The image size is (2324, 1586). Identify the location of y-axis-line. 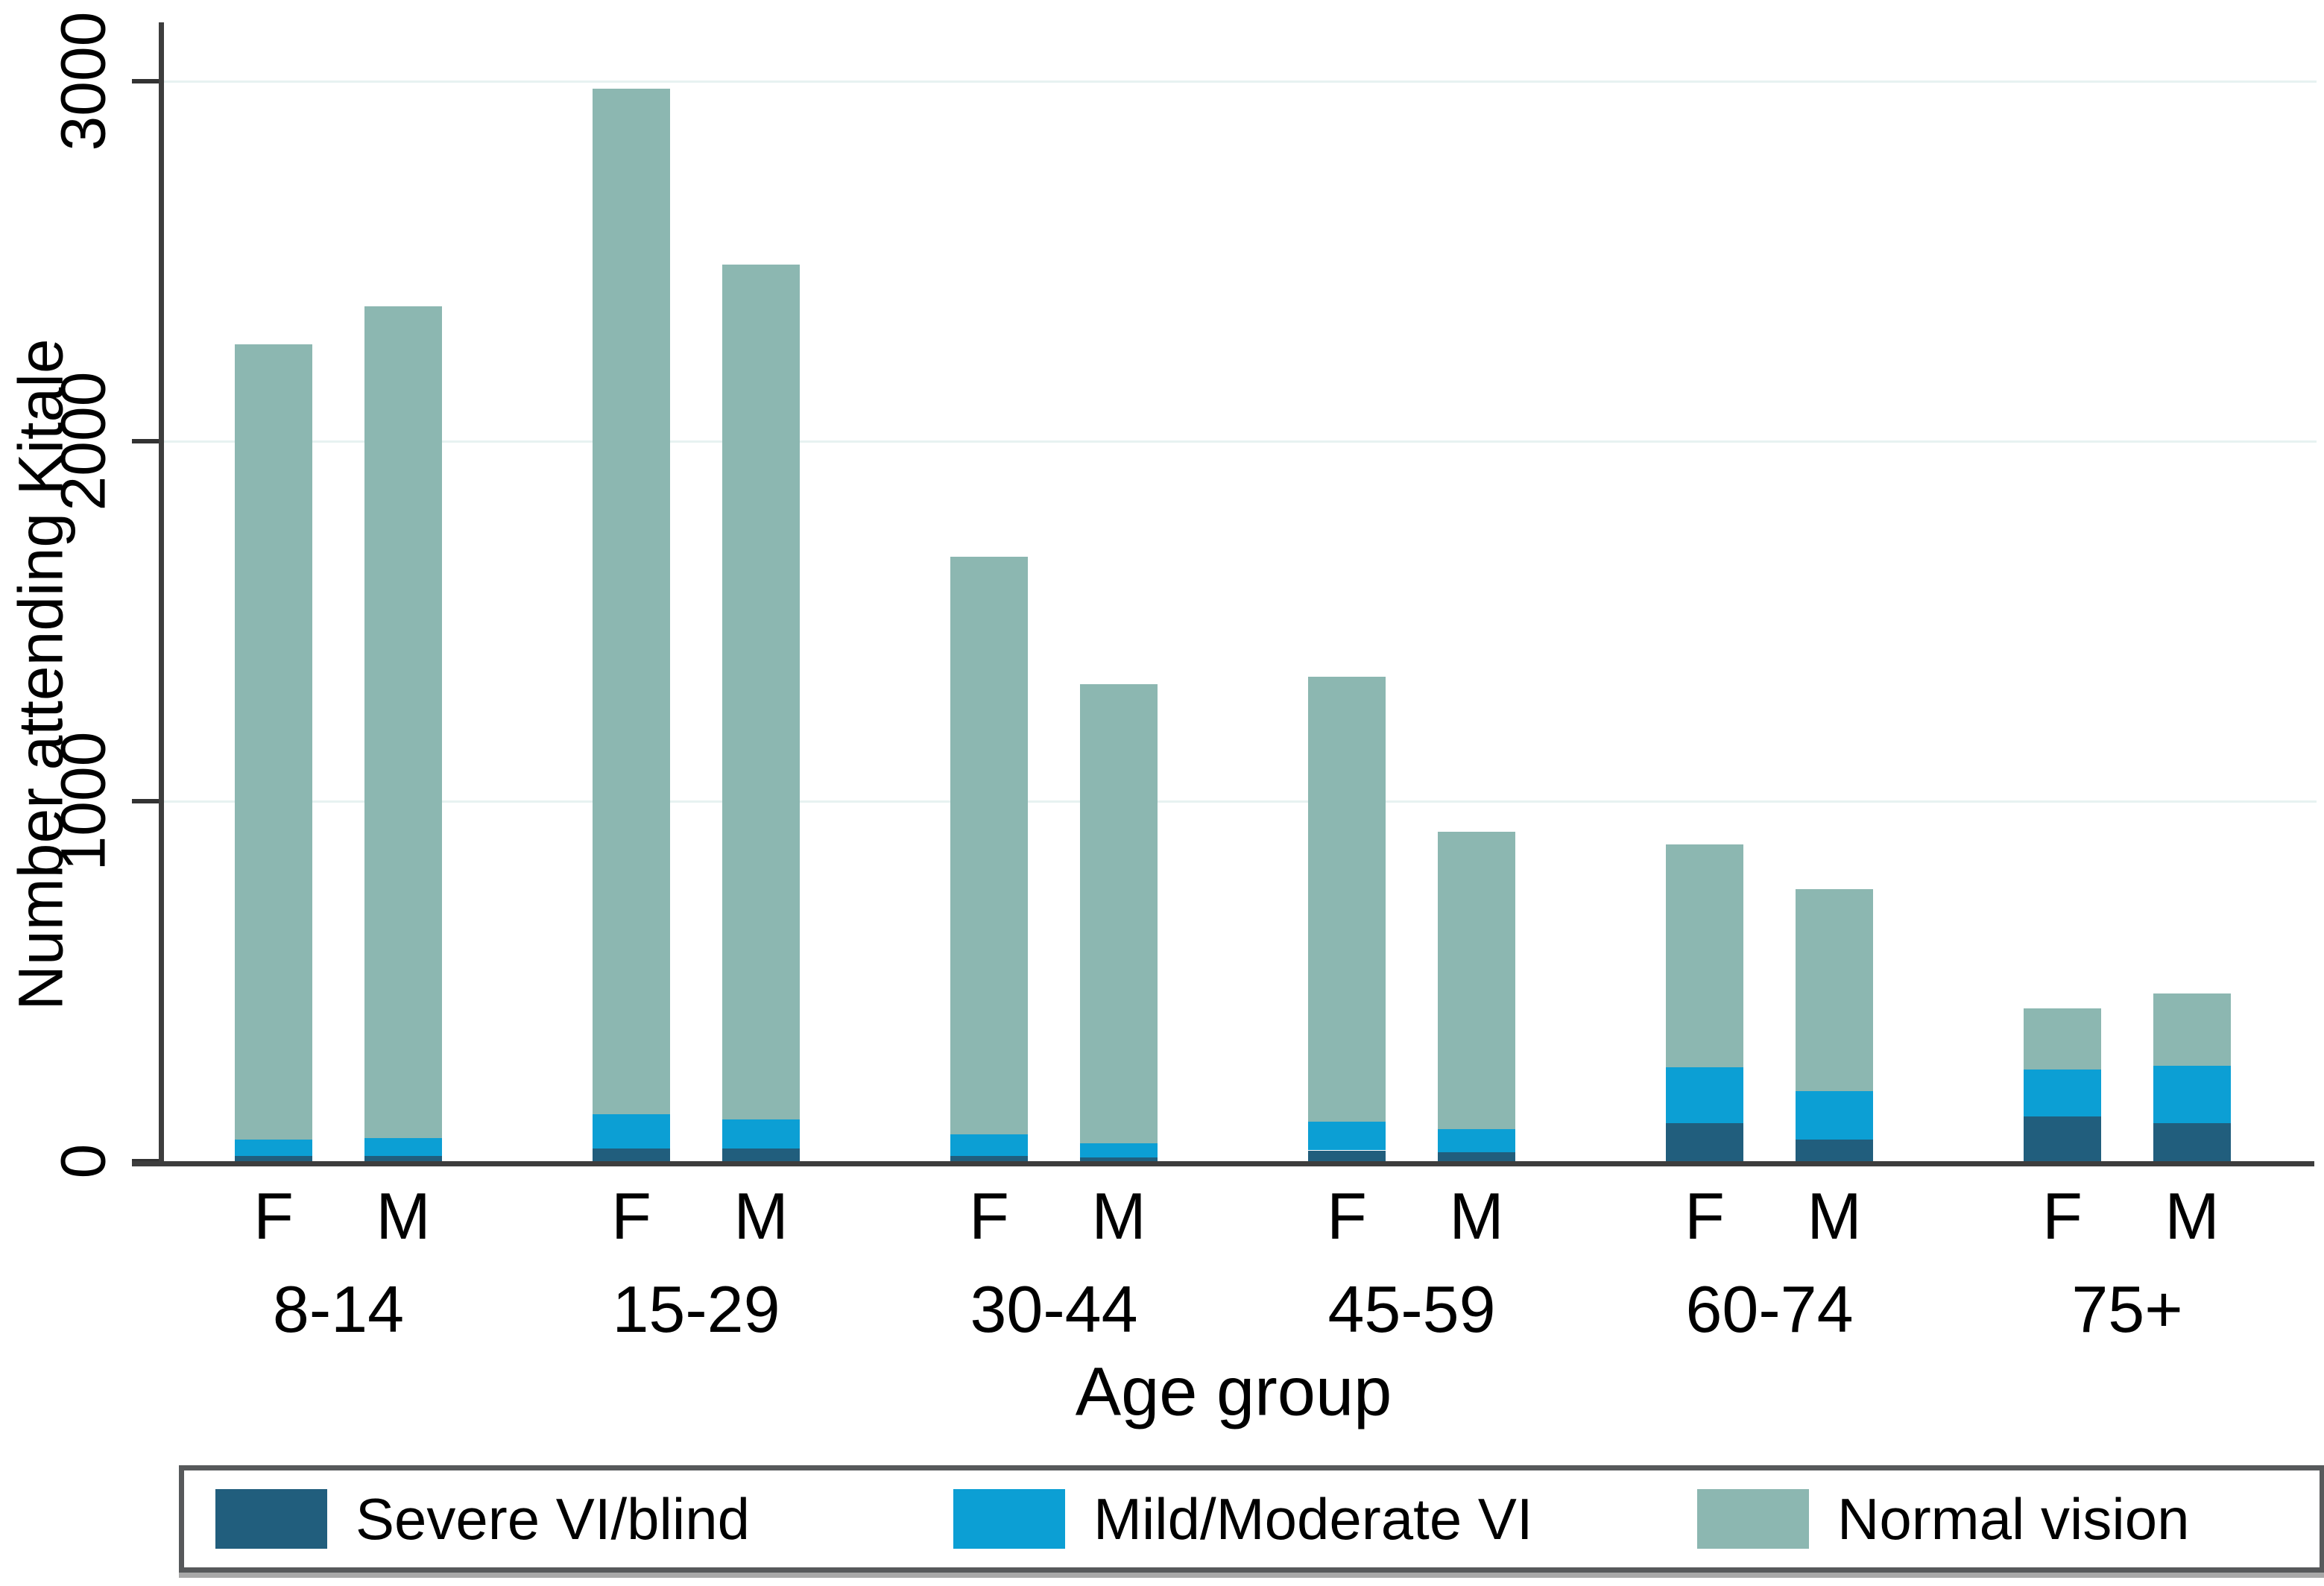
(161, 594).